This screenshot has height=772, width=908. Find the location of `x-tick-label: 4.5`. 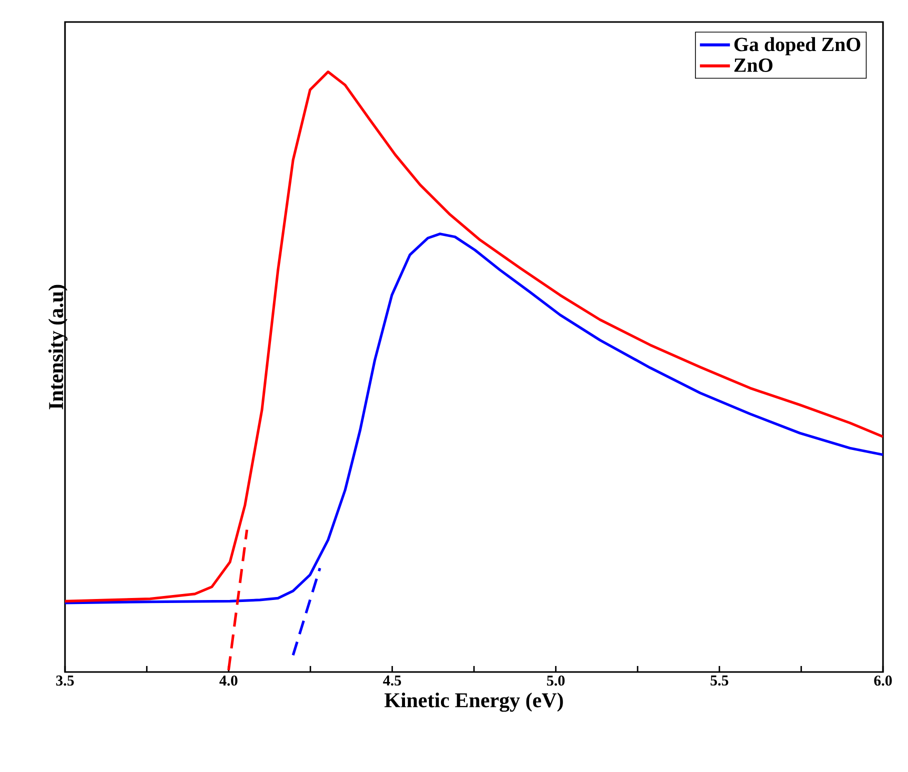

x-tick-label: 4.5 is located at coordinates (392, 681).